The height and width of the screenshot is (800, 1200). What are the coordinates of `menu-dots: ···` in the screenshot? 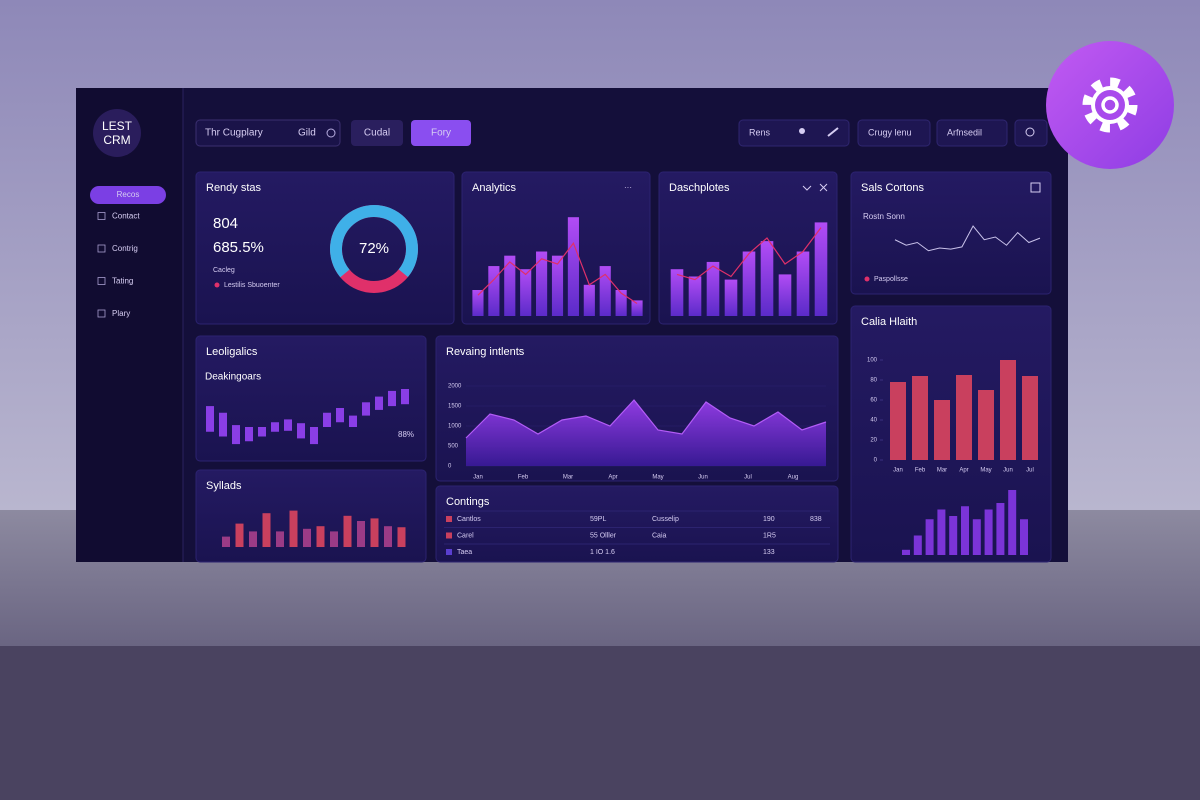 It's located at (628, 187).